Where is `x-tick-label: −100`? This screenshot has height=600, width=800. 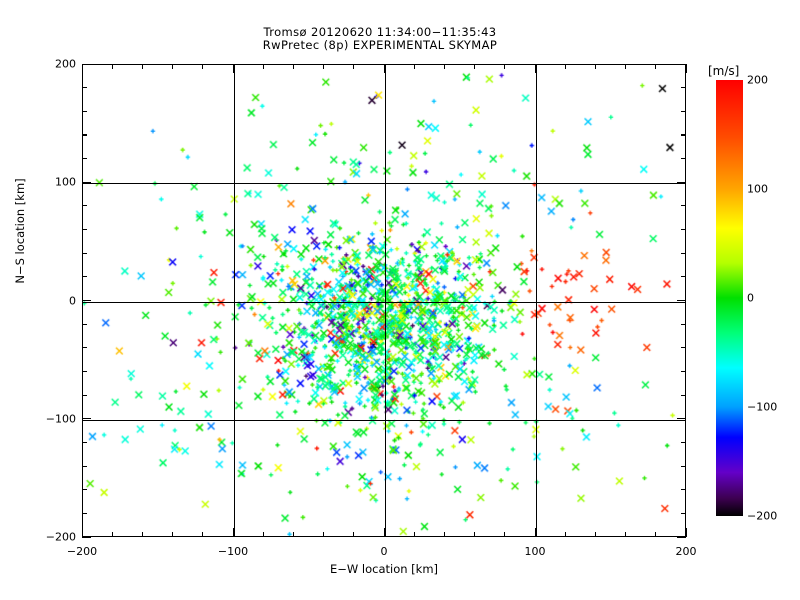
x-tick-label: −100 is located at coordinates (233, 551).